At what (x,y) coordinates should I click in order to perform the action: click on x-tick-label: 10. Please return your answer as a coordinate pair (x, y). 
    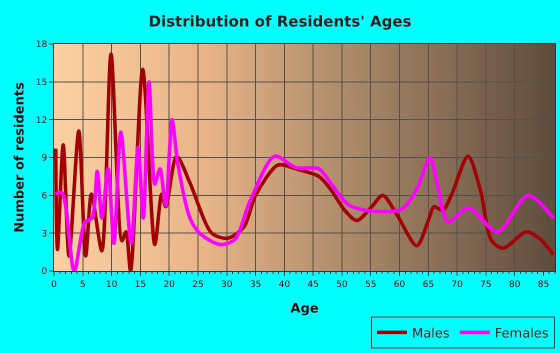
    Looking at the image, I should click on (112, 285).